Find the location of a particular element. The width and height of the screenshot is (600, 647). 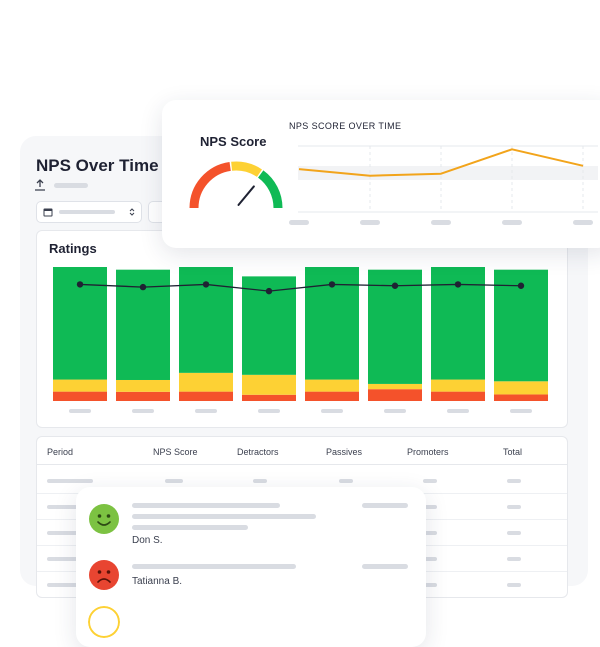

smiley-face-icon is located at coordinates (104, 519).